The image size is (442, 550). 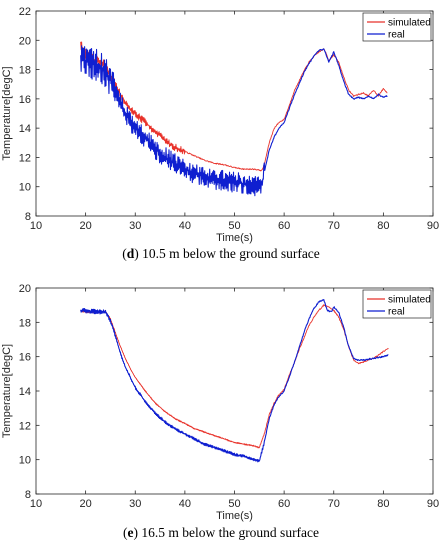 What do you see at coordinates (130, 532) in the screenshot?
I see `caption-panel-letter: e` at bounding box center [130, 532].